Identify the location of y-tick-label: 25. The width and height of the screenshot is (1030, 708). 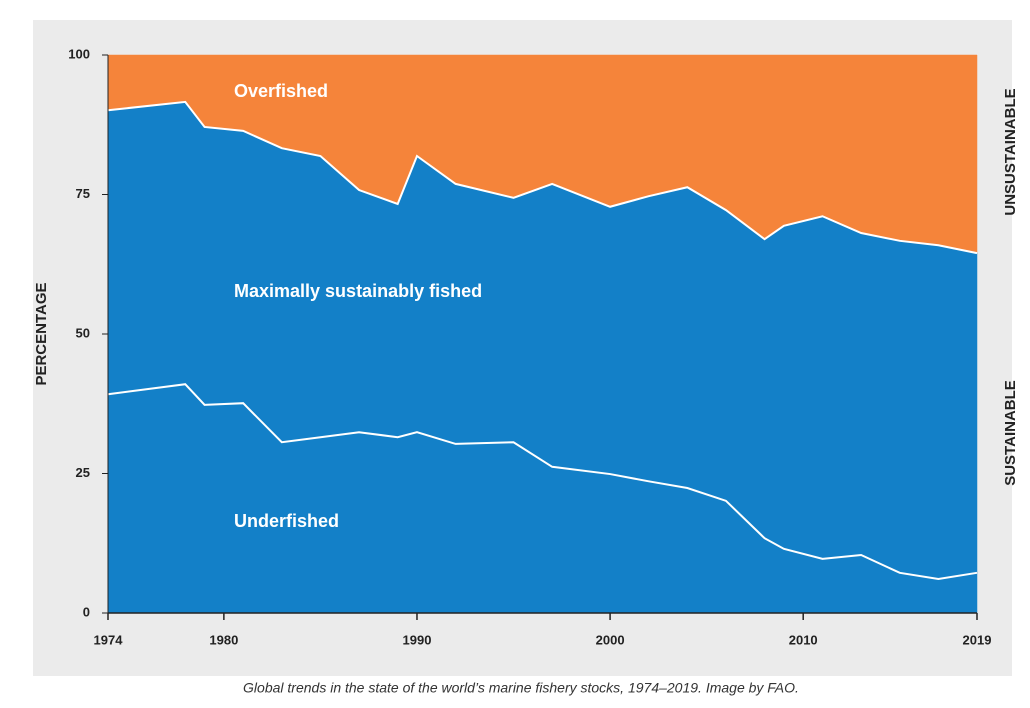
(83, 472).